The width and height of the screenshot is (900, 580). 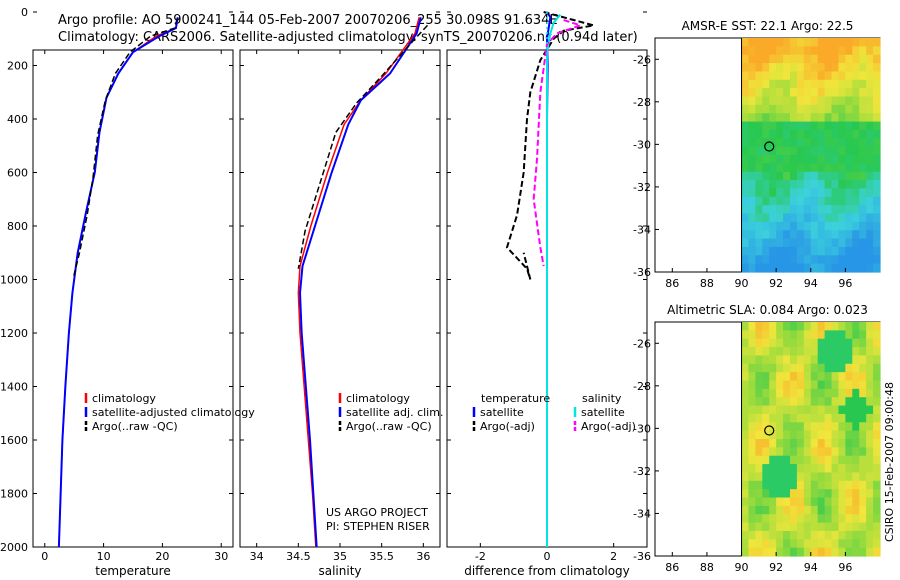 I want to click on legend-label: Argo(..raw -QC), so click(x=389, y=426).